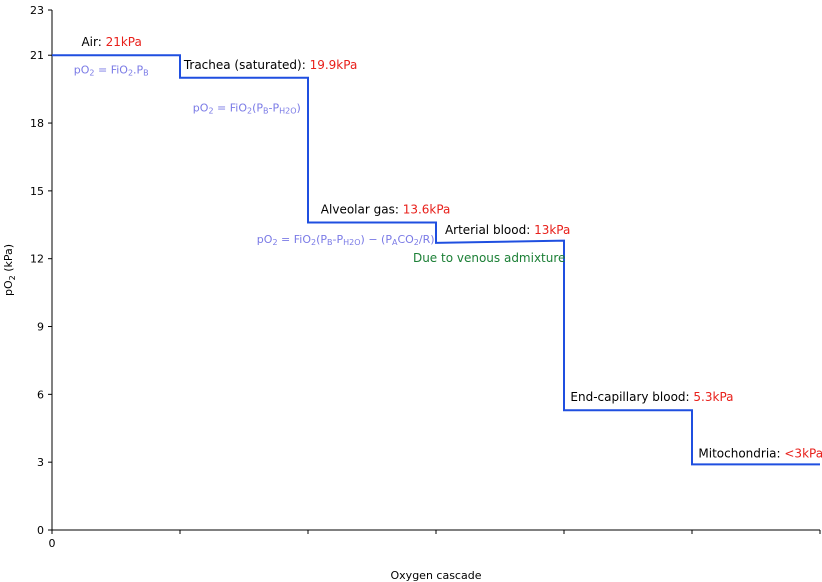 The image size is (822, 582). What do you see at coordinates (37, 191) in the screenshot?
I see `y-tick-label: 15` at bounding box center [37, 191].